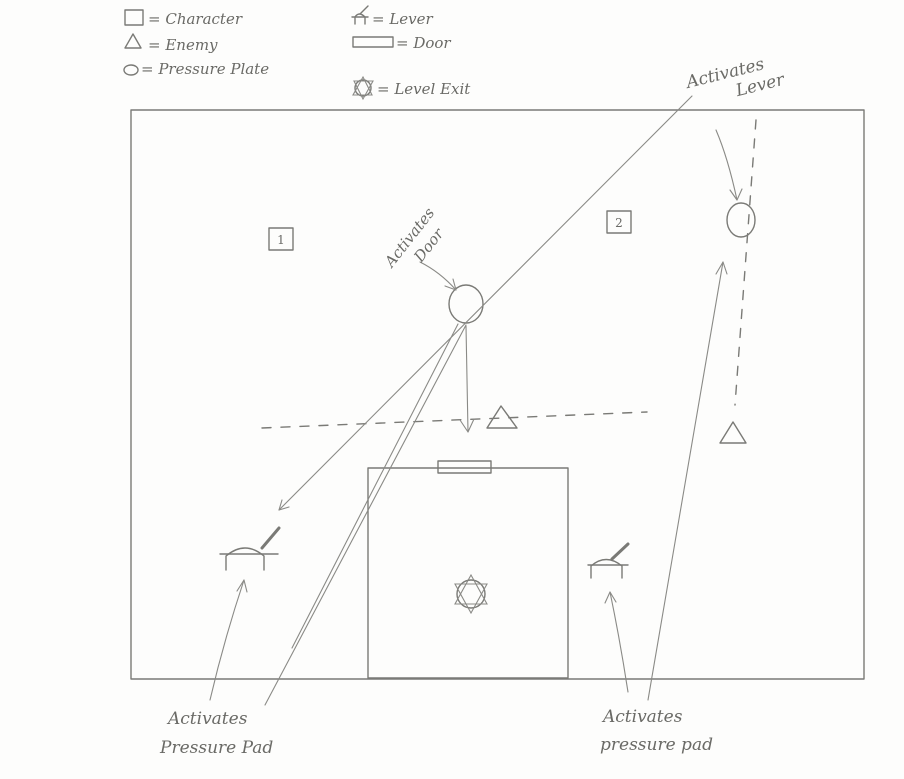 The image size is (904, 779). Describe the element at coordinates (721, 268) in the screenshot. I see `arrowhead-pad-right` at that location.